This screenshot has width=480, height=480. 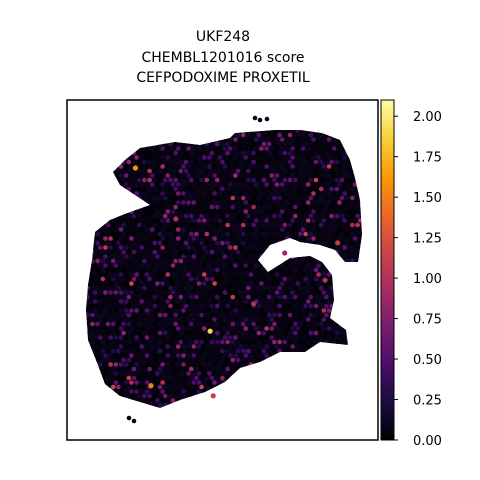 What do you see at coordinates (427, 158) in the screenshot?
I see `colorbar-tick-label: 1.75` at bounding box center [427, 158].